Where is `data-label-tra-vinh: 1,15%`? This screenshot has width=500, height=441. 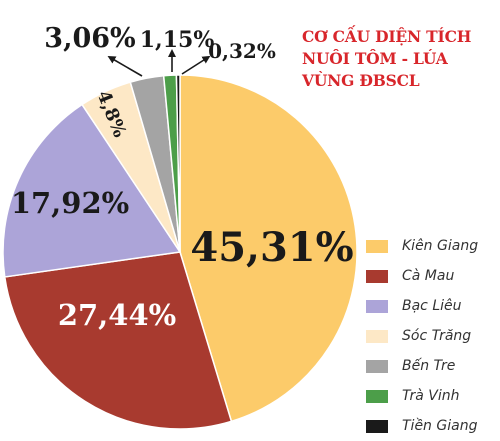
data-label-tra-vinh: 1,15% is located at coordinates (177, 40).